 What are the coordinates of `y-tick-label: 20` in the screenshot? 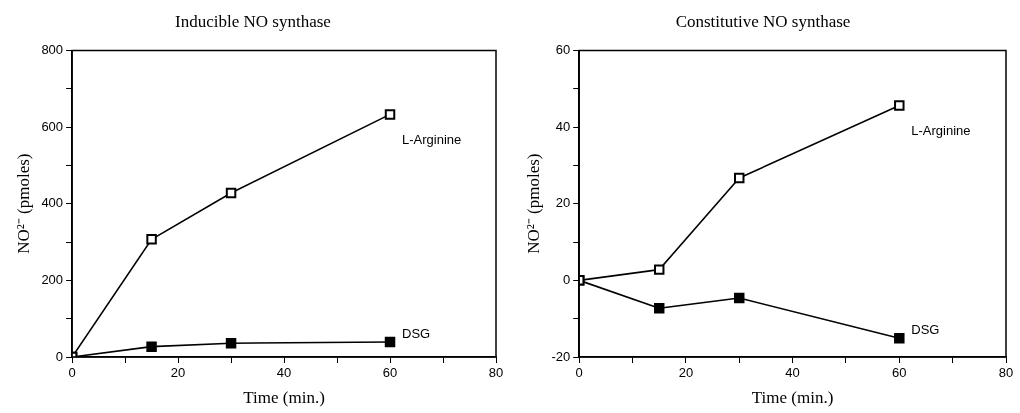 It's located at (563, 203).